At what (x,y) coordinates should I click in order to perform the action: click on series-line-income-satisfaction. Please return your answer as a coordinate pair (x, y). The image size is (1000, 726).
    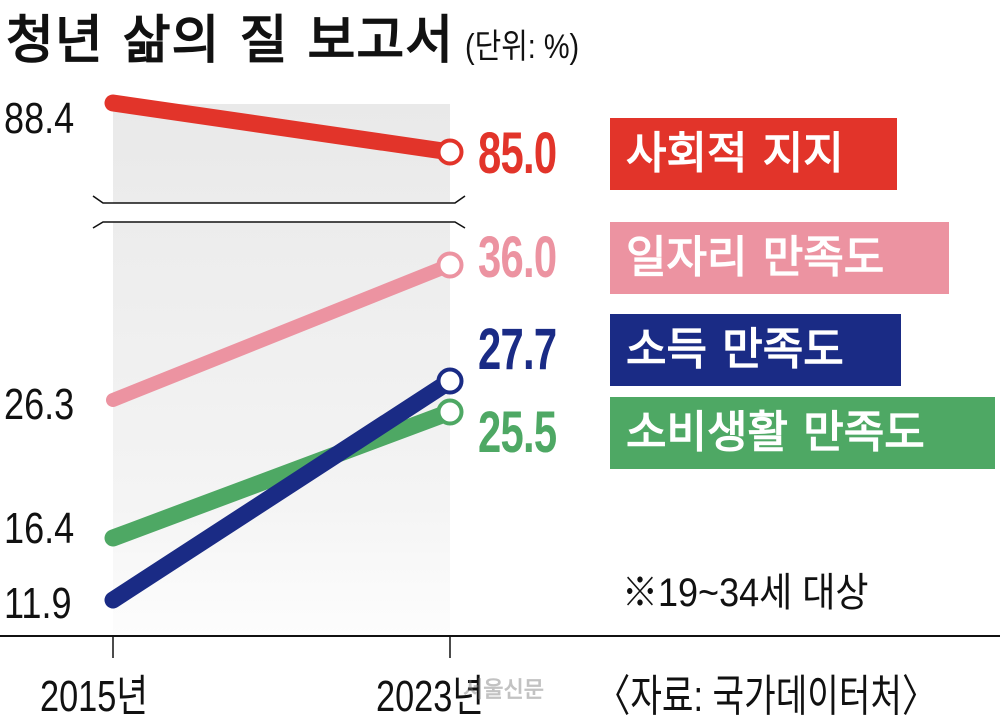
    Looking at the image, I should click on (281, 490).